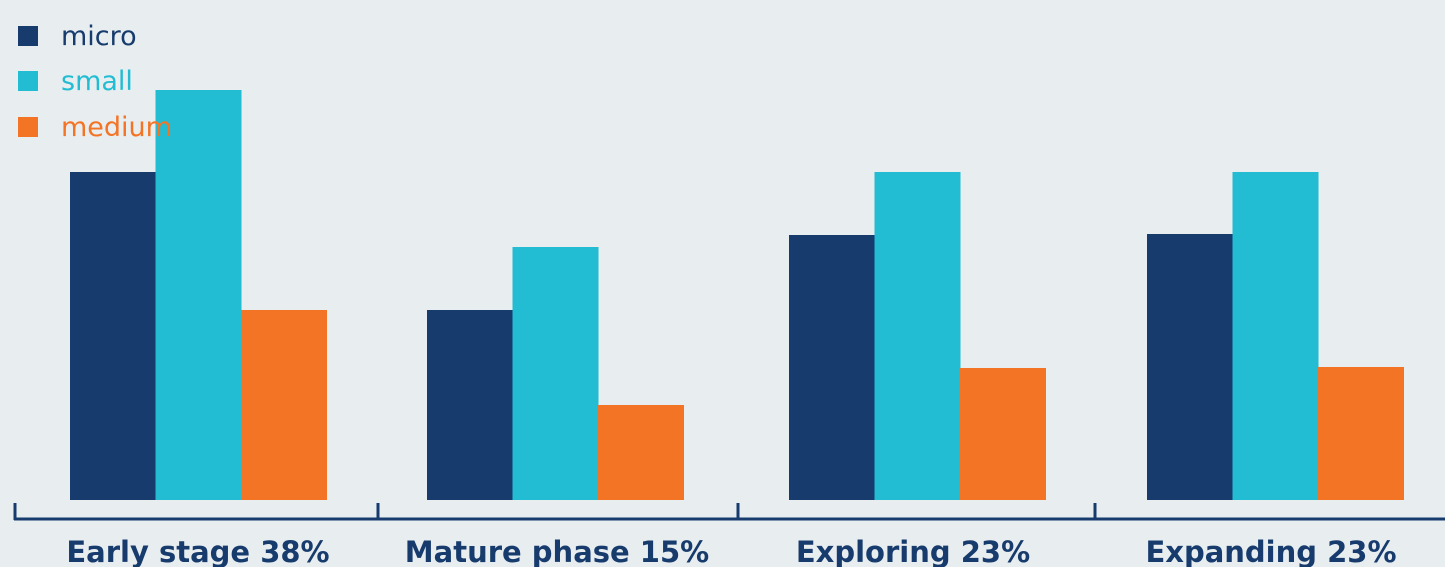  I want to click on legend-item-medium: medium, so click(95, 127).